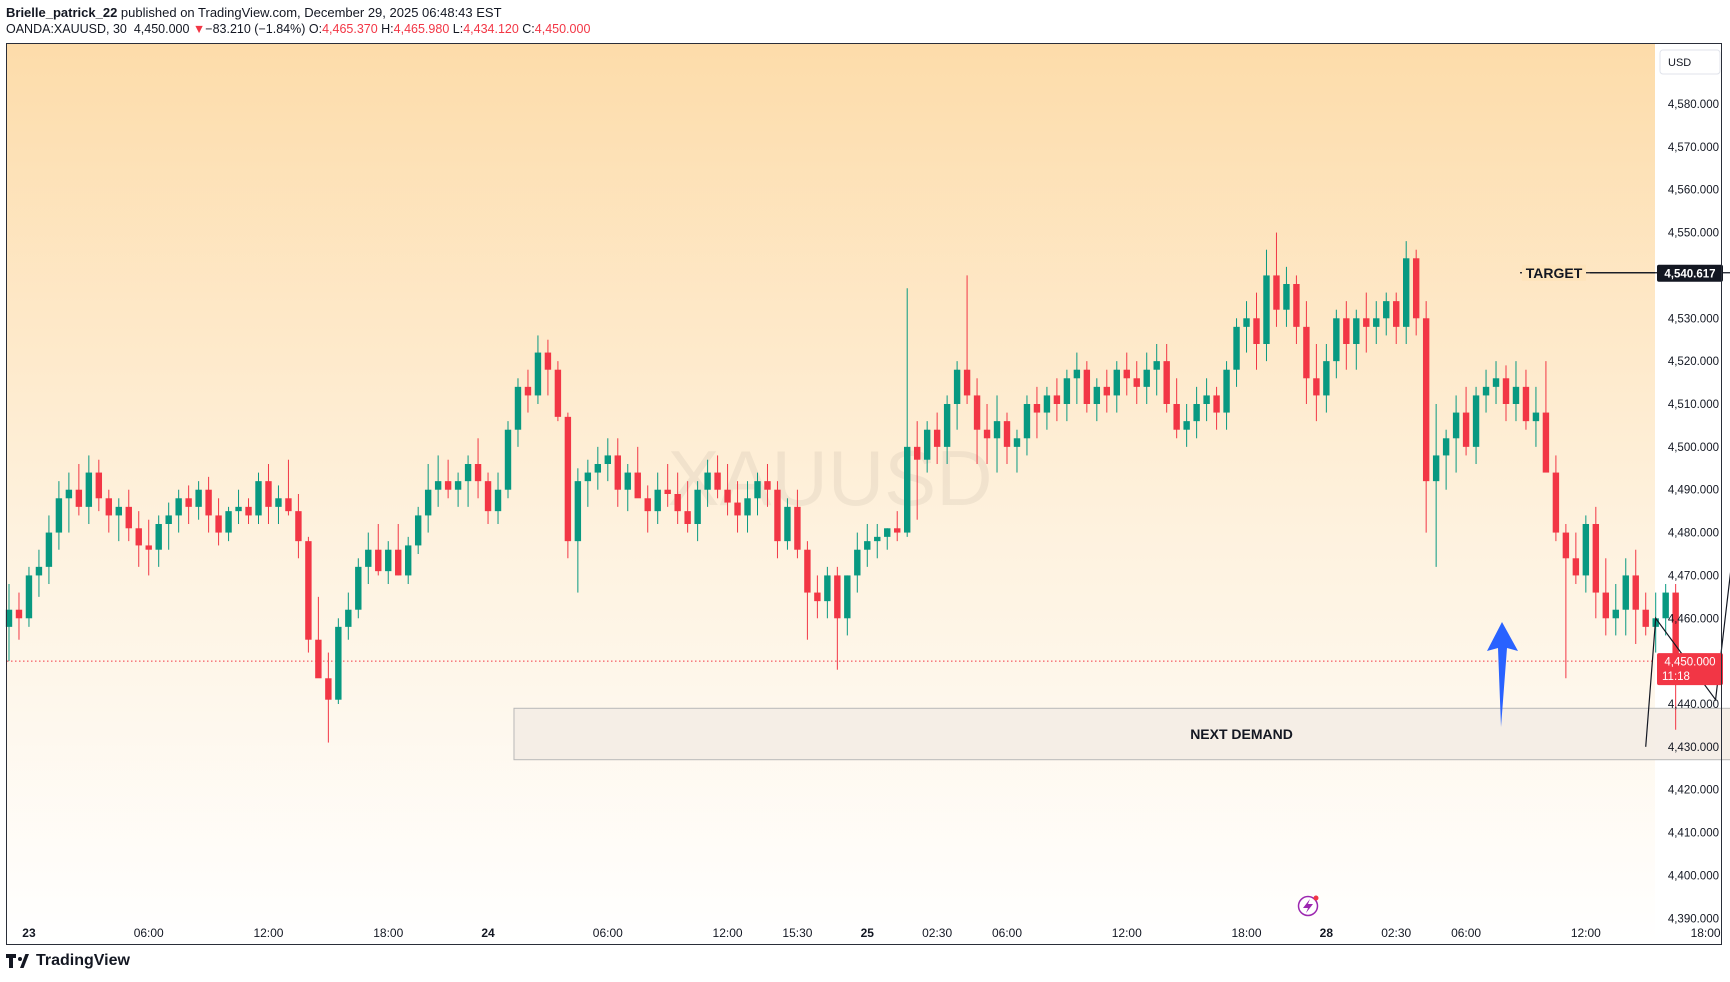 This screenshot has height=982, width=1730. What do you see at coordinates (1308, 906) in the screenshot?
I see `flash-circle-icon` at bounding box center [1308, 906].